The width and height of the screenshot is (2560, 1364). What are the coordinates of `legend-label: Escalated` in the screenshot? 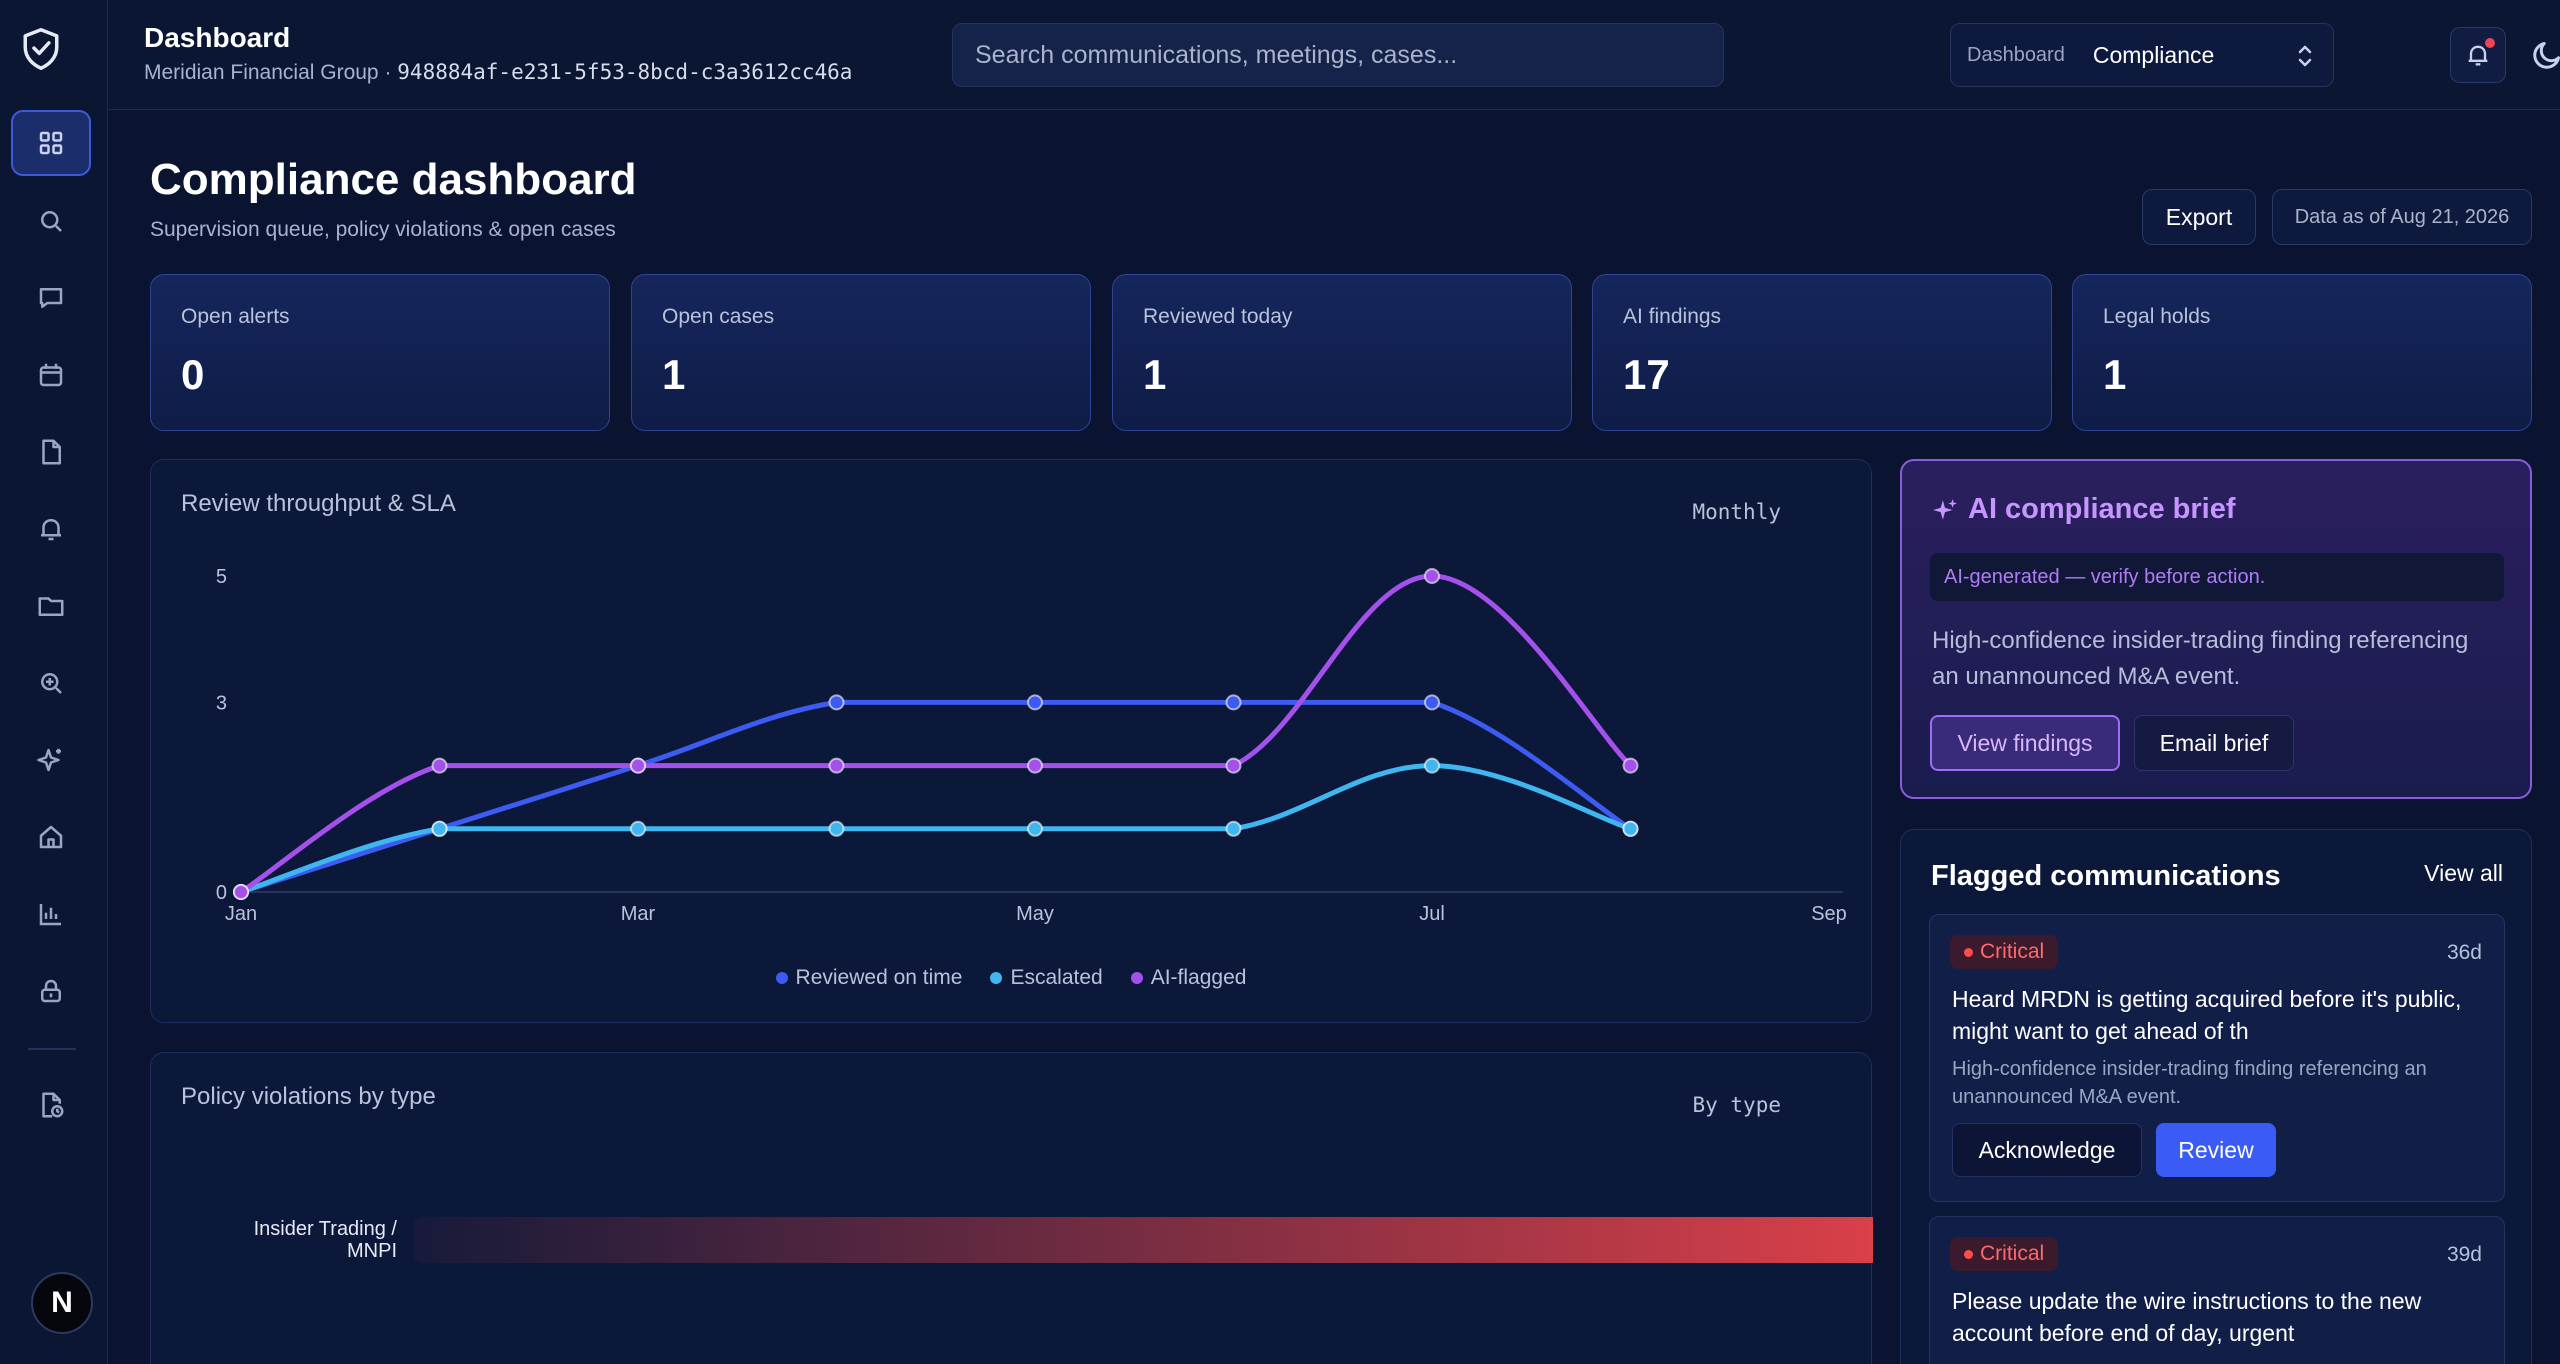 It's located at (1056, 977).